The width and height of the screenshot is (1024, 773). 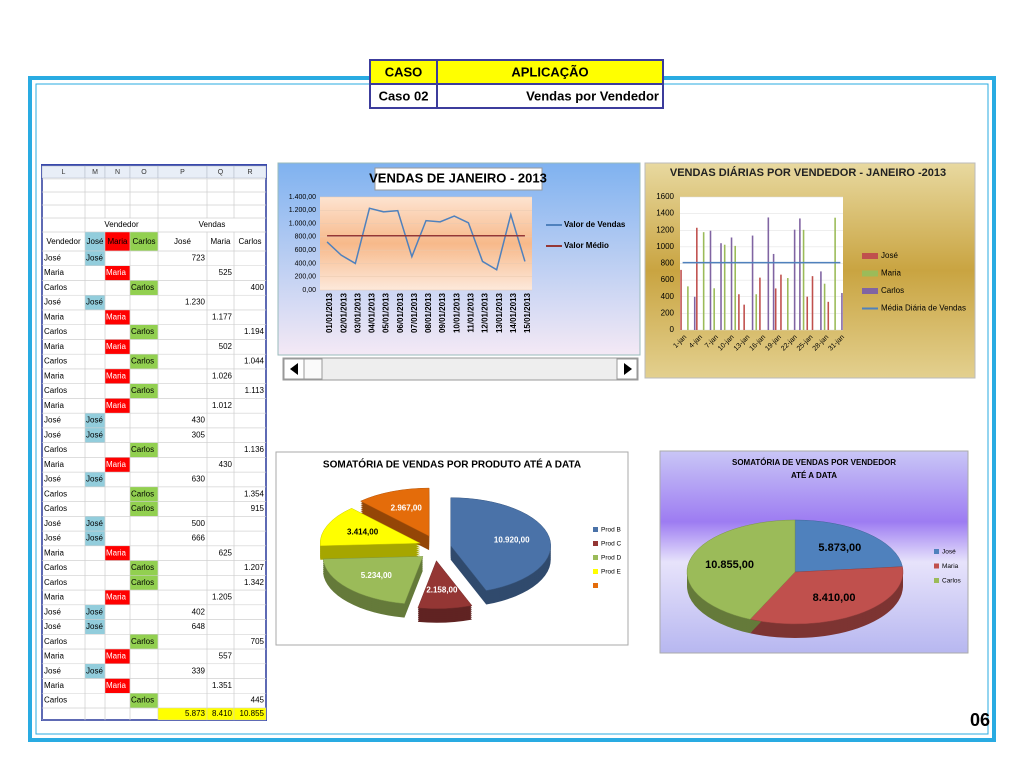 What do you see at coordinates (306, 263) in the screenshot?
I see `y-tick-label: 400,00` at bounding box center [306, 263].